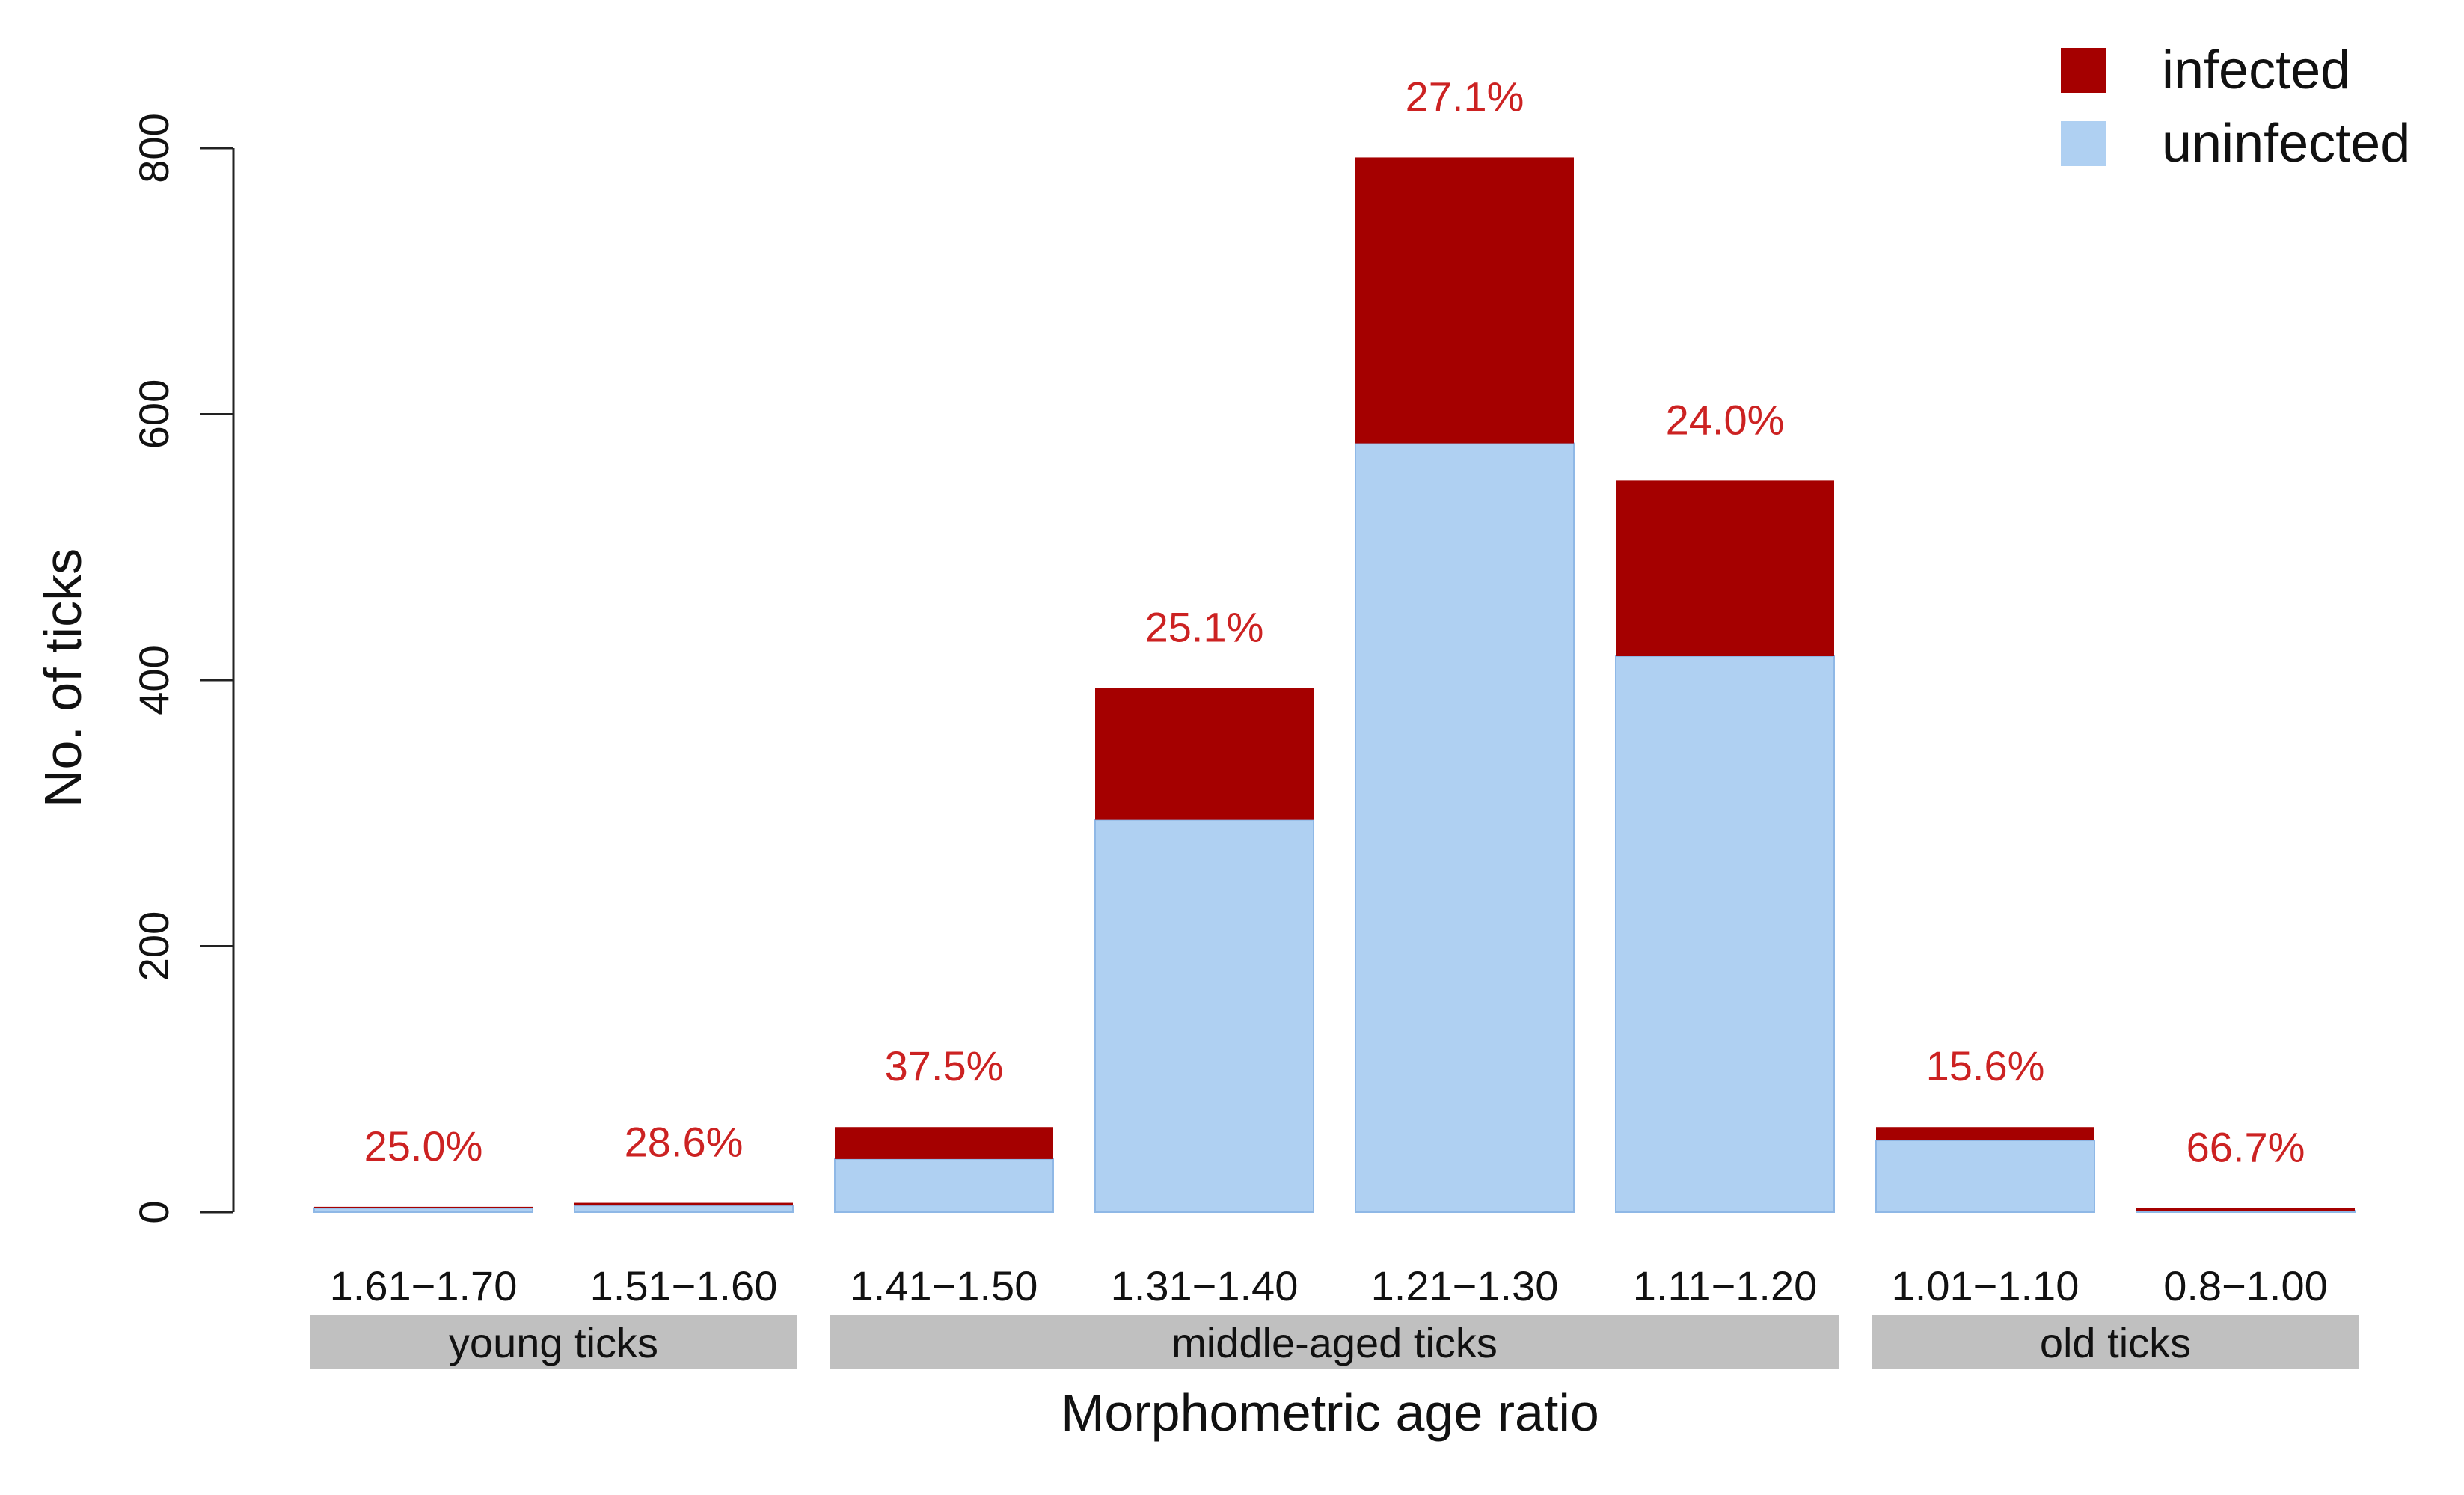 This screenshot has width=2464, height=1495. Describe the element at coordinates (684, 1285) in the screenshot. I see `x-tick-label-1: 1.51−1.60` at that location.